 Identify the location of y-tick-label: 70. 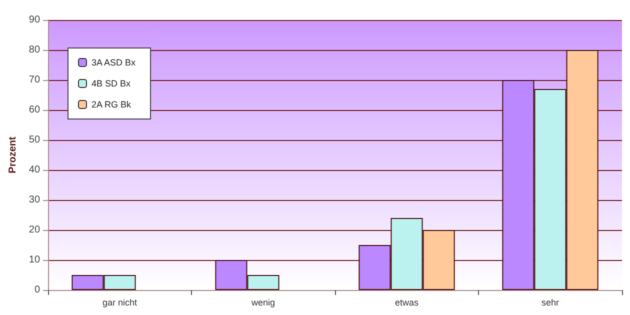
(34, 80).